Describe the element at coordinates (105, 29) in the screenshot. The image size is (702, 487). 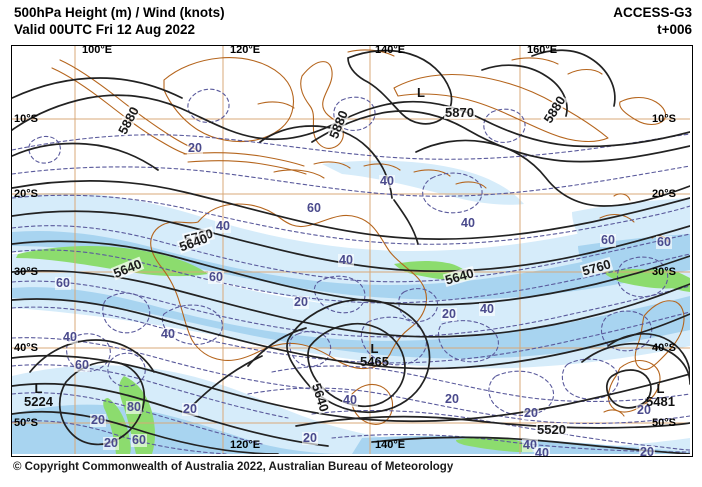
I see `valid-time: Valid 00UTC Fri 12 Aug 2022` at that location.